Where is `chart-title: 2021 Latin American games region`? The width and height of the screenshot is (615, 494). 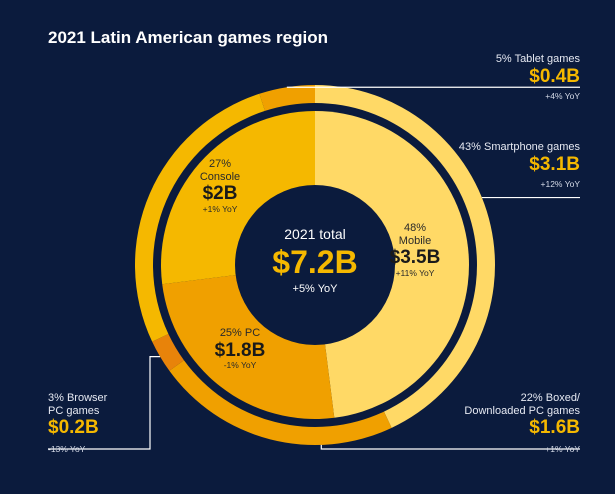 chart-title: 2021 Latin American games region is located at coordinates (188, 37).